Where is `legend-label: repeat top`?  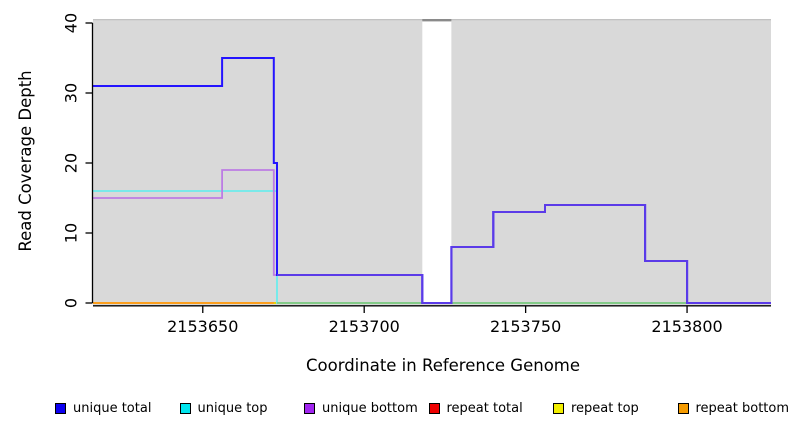
legend-label: repeat top is located at coordinates (605, 408).